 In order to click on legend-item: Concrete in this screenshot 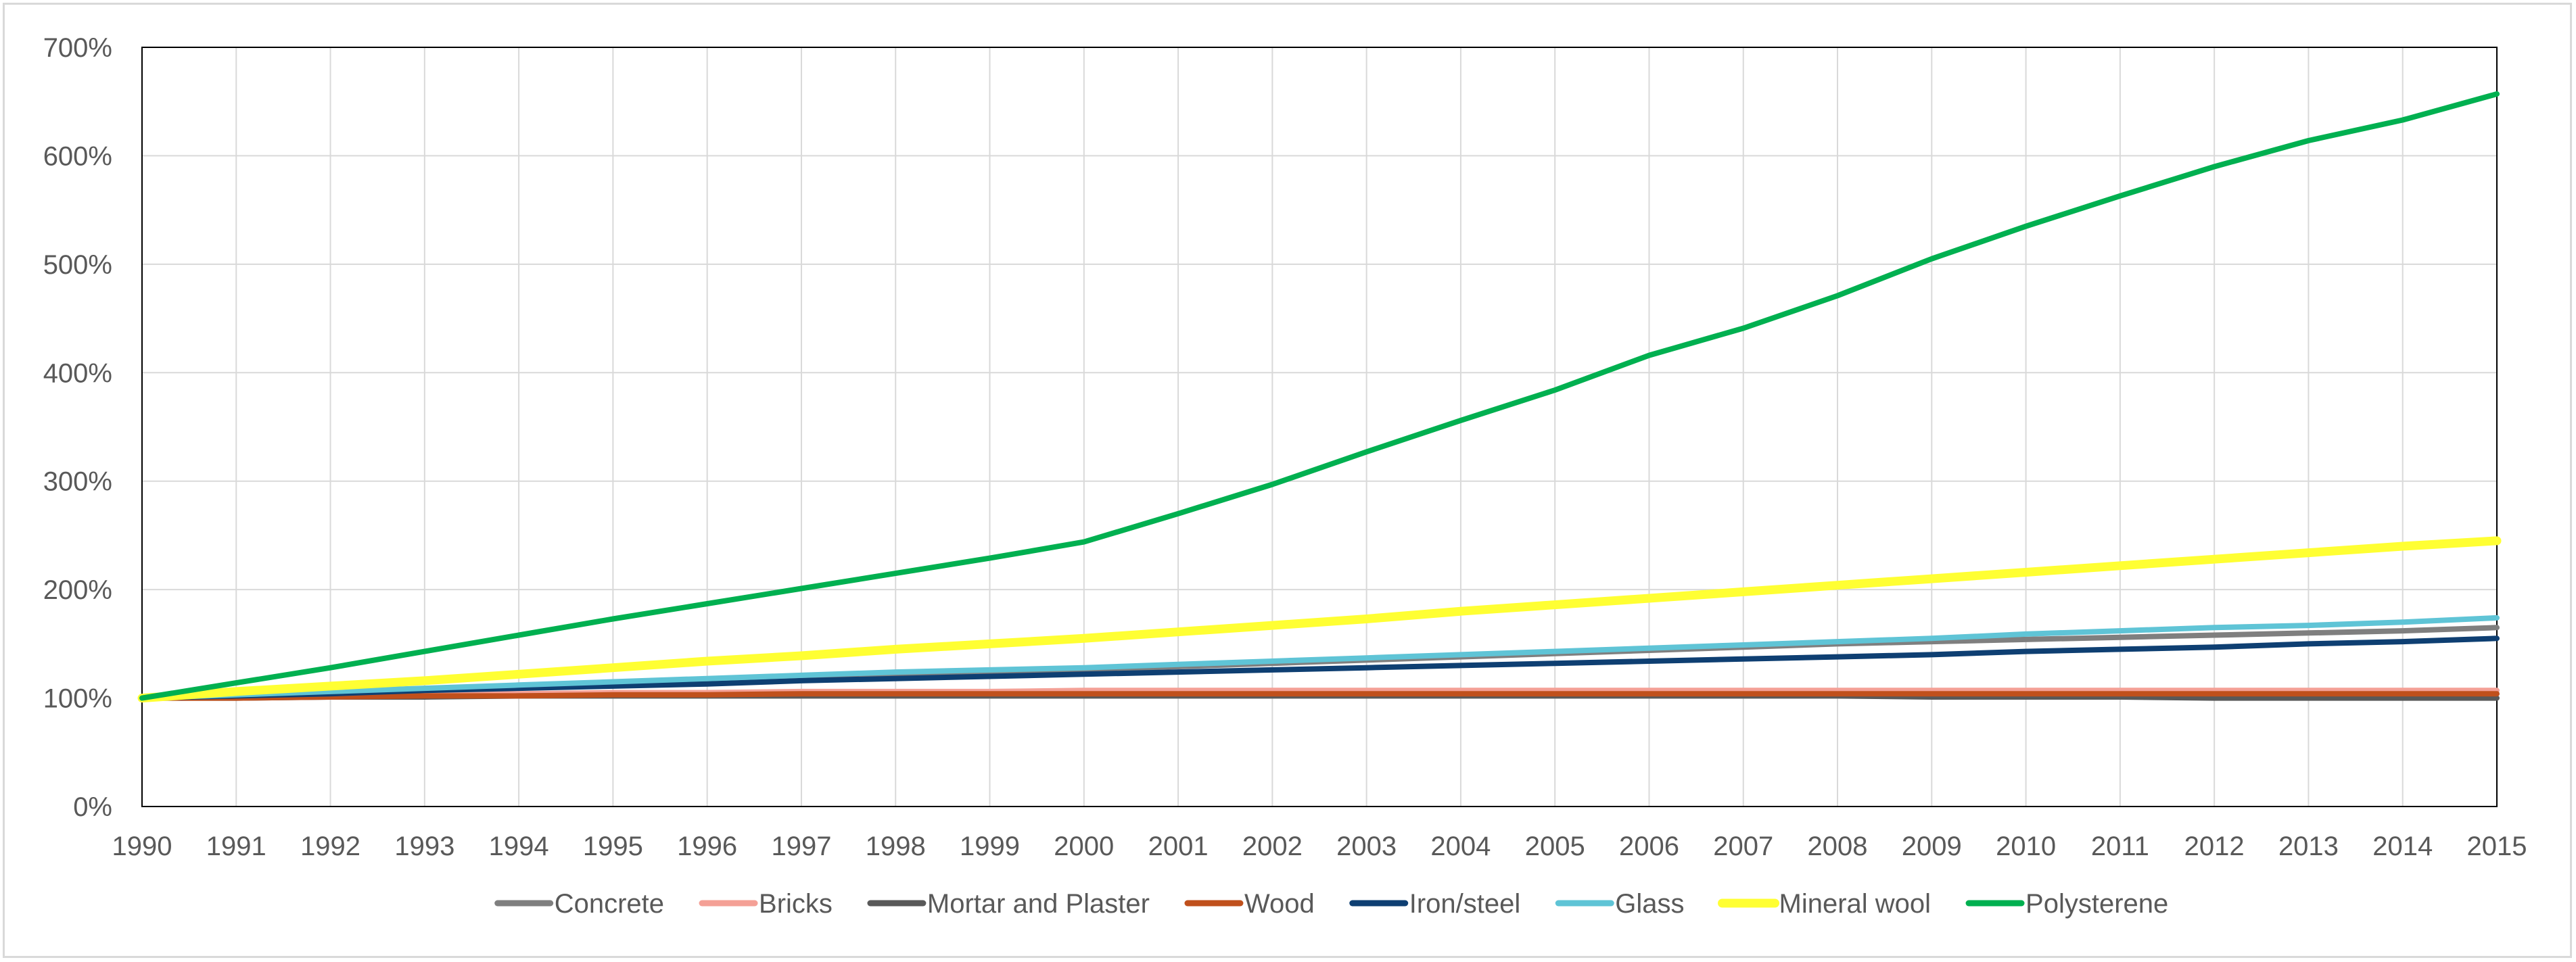, I will do `click(579, 904)`.